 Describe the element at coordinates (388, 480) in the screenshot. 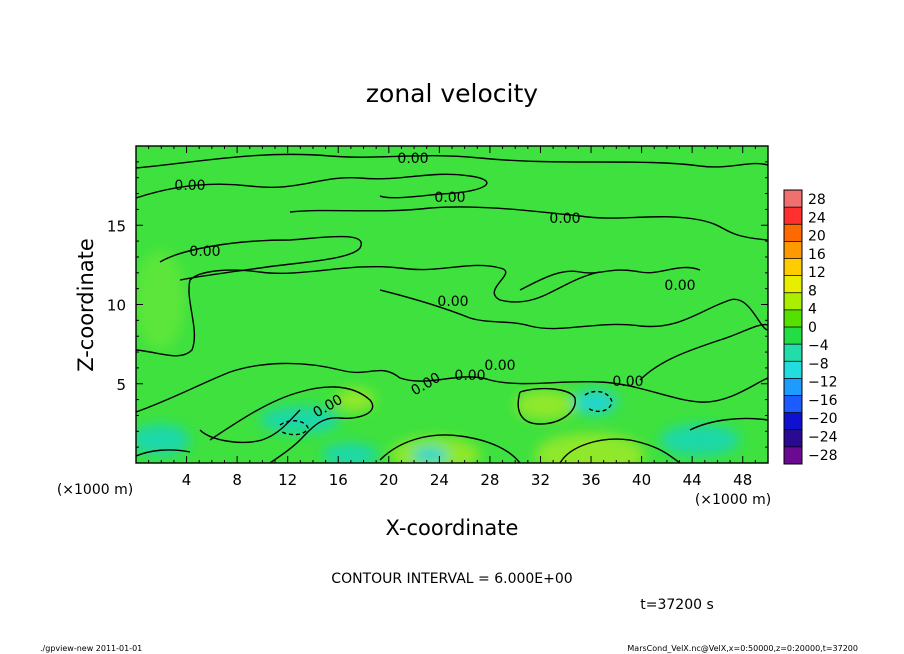

I see `x-tick-label: 20` at that location.